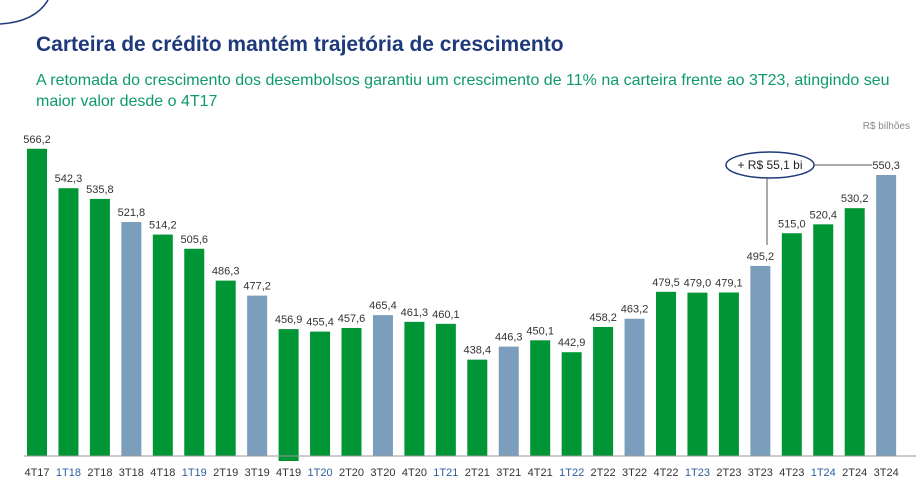 The image size is (922, 499). I want to click on bar-2T20, so click(351, 391).